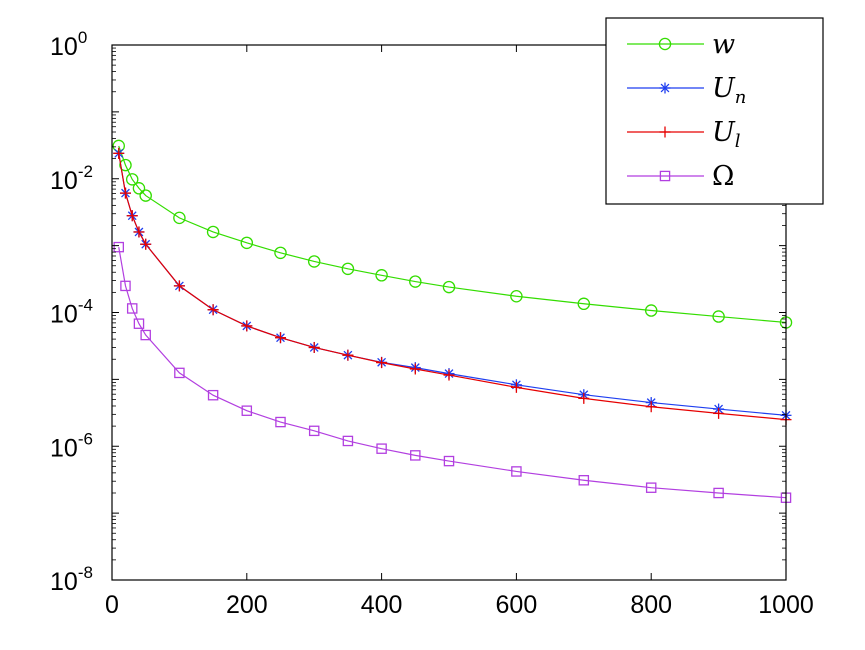  I want to click on y-tick-label: 10⁻⁶, so click(71, 445).